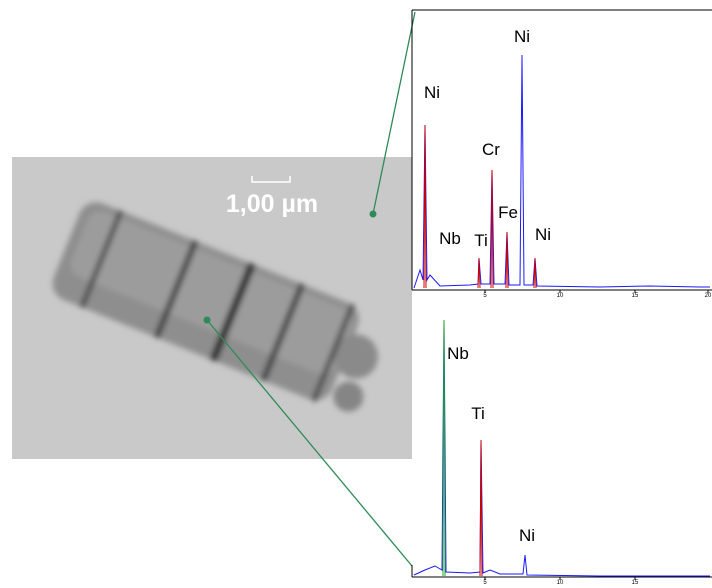 Image resolution: width=712 pixels, height=588 pixels. I want to click on x-tick-label: 20, so click(708, 296).